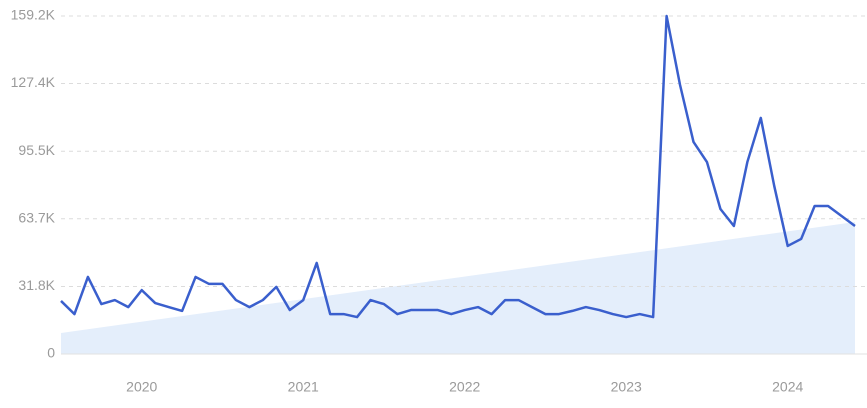 This screenshot has width=867, height=408. Describe the element at coordinates (33, 82) in the screenshot. I see `y-tick-label: 127.4K` at that location.